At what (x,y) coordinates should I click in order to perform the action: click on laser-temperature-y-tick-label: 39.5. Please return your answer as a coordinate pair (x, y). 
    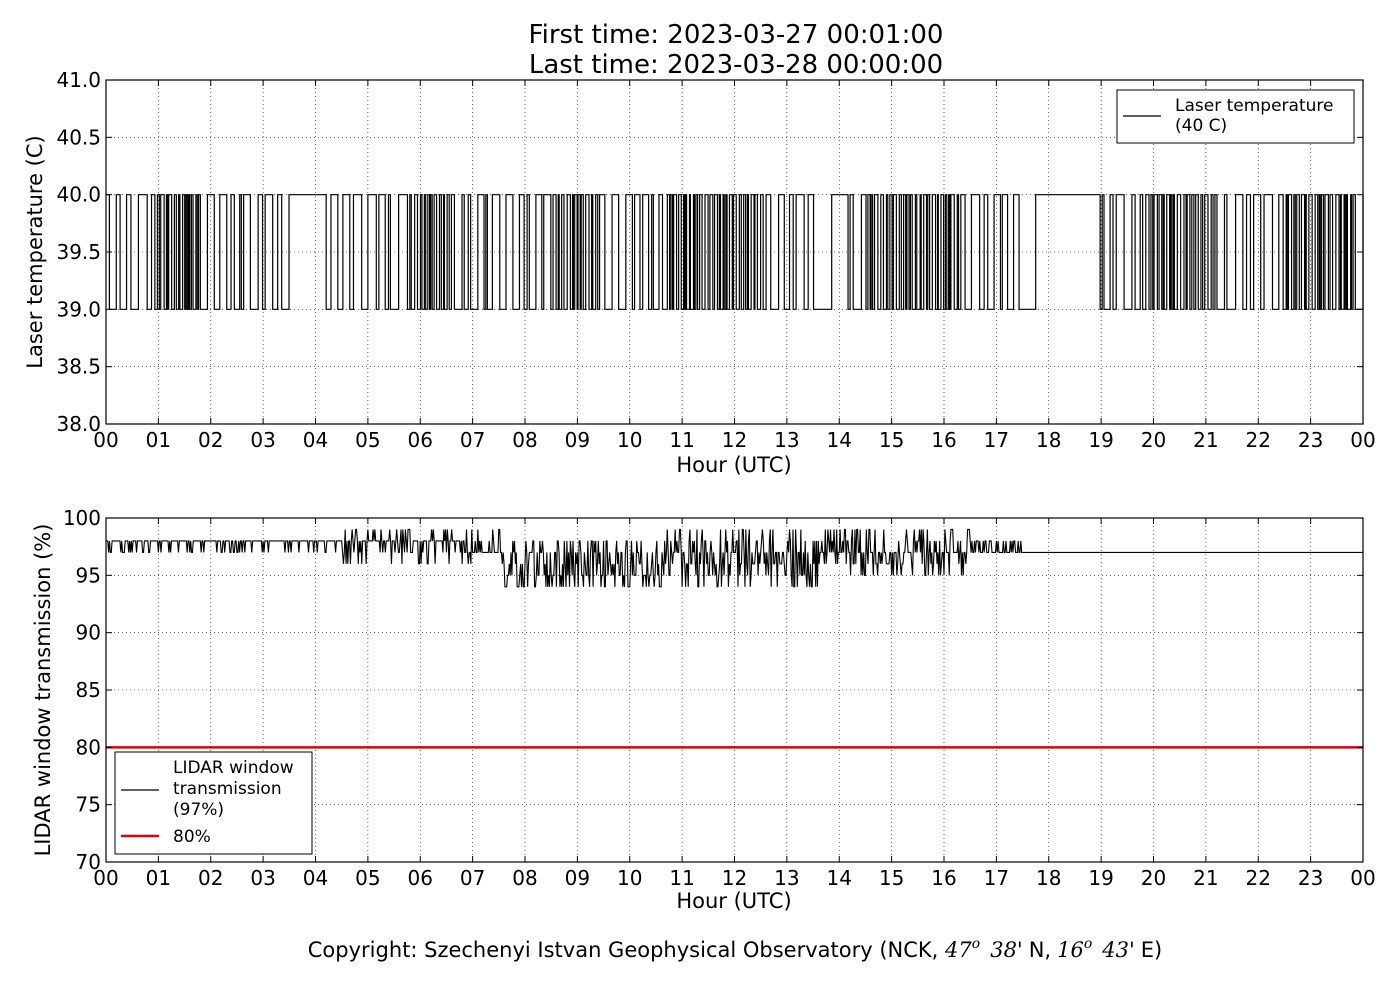
    Looking at the image, I should click on (78, 252).